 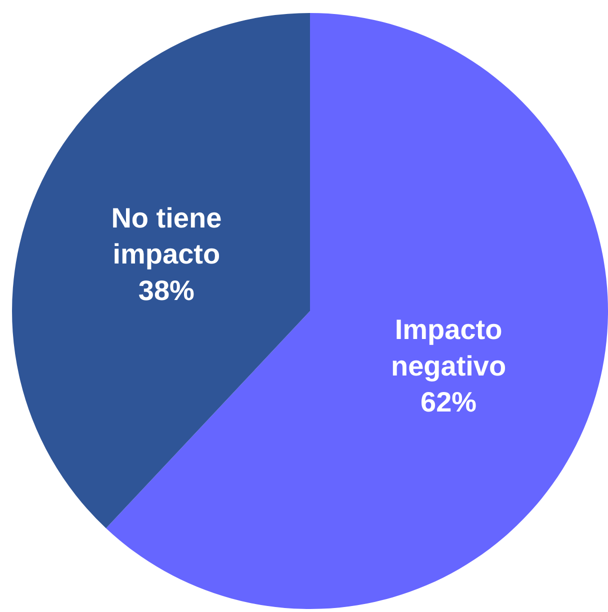 I want to click on slice-label: No tiene impacto, so click(x=166, y=236).